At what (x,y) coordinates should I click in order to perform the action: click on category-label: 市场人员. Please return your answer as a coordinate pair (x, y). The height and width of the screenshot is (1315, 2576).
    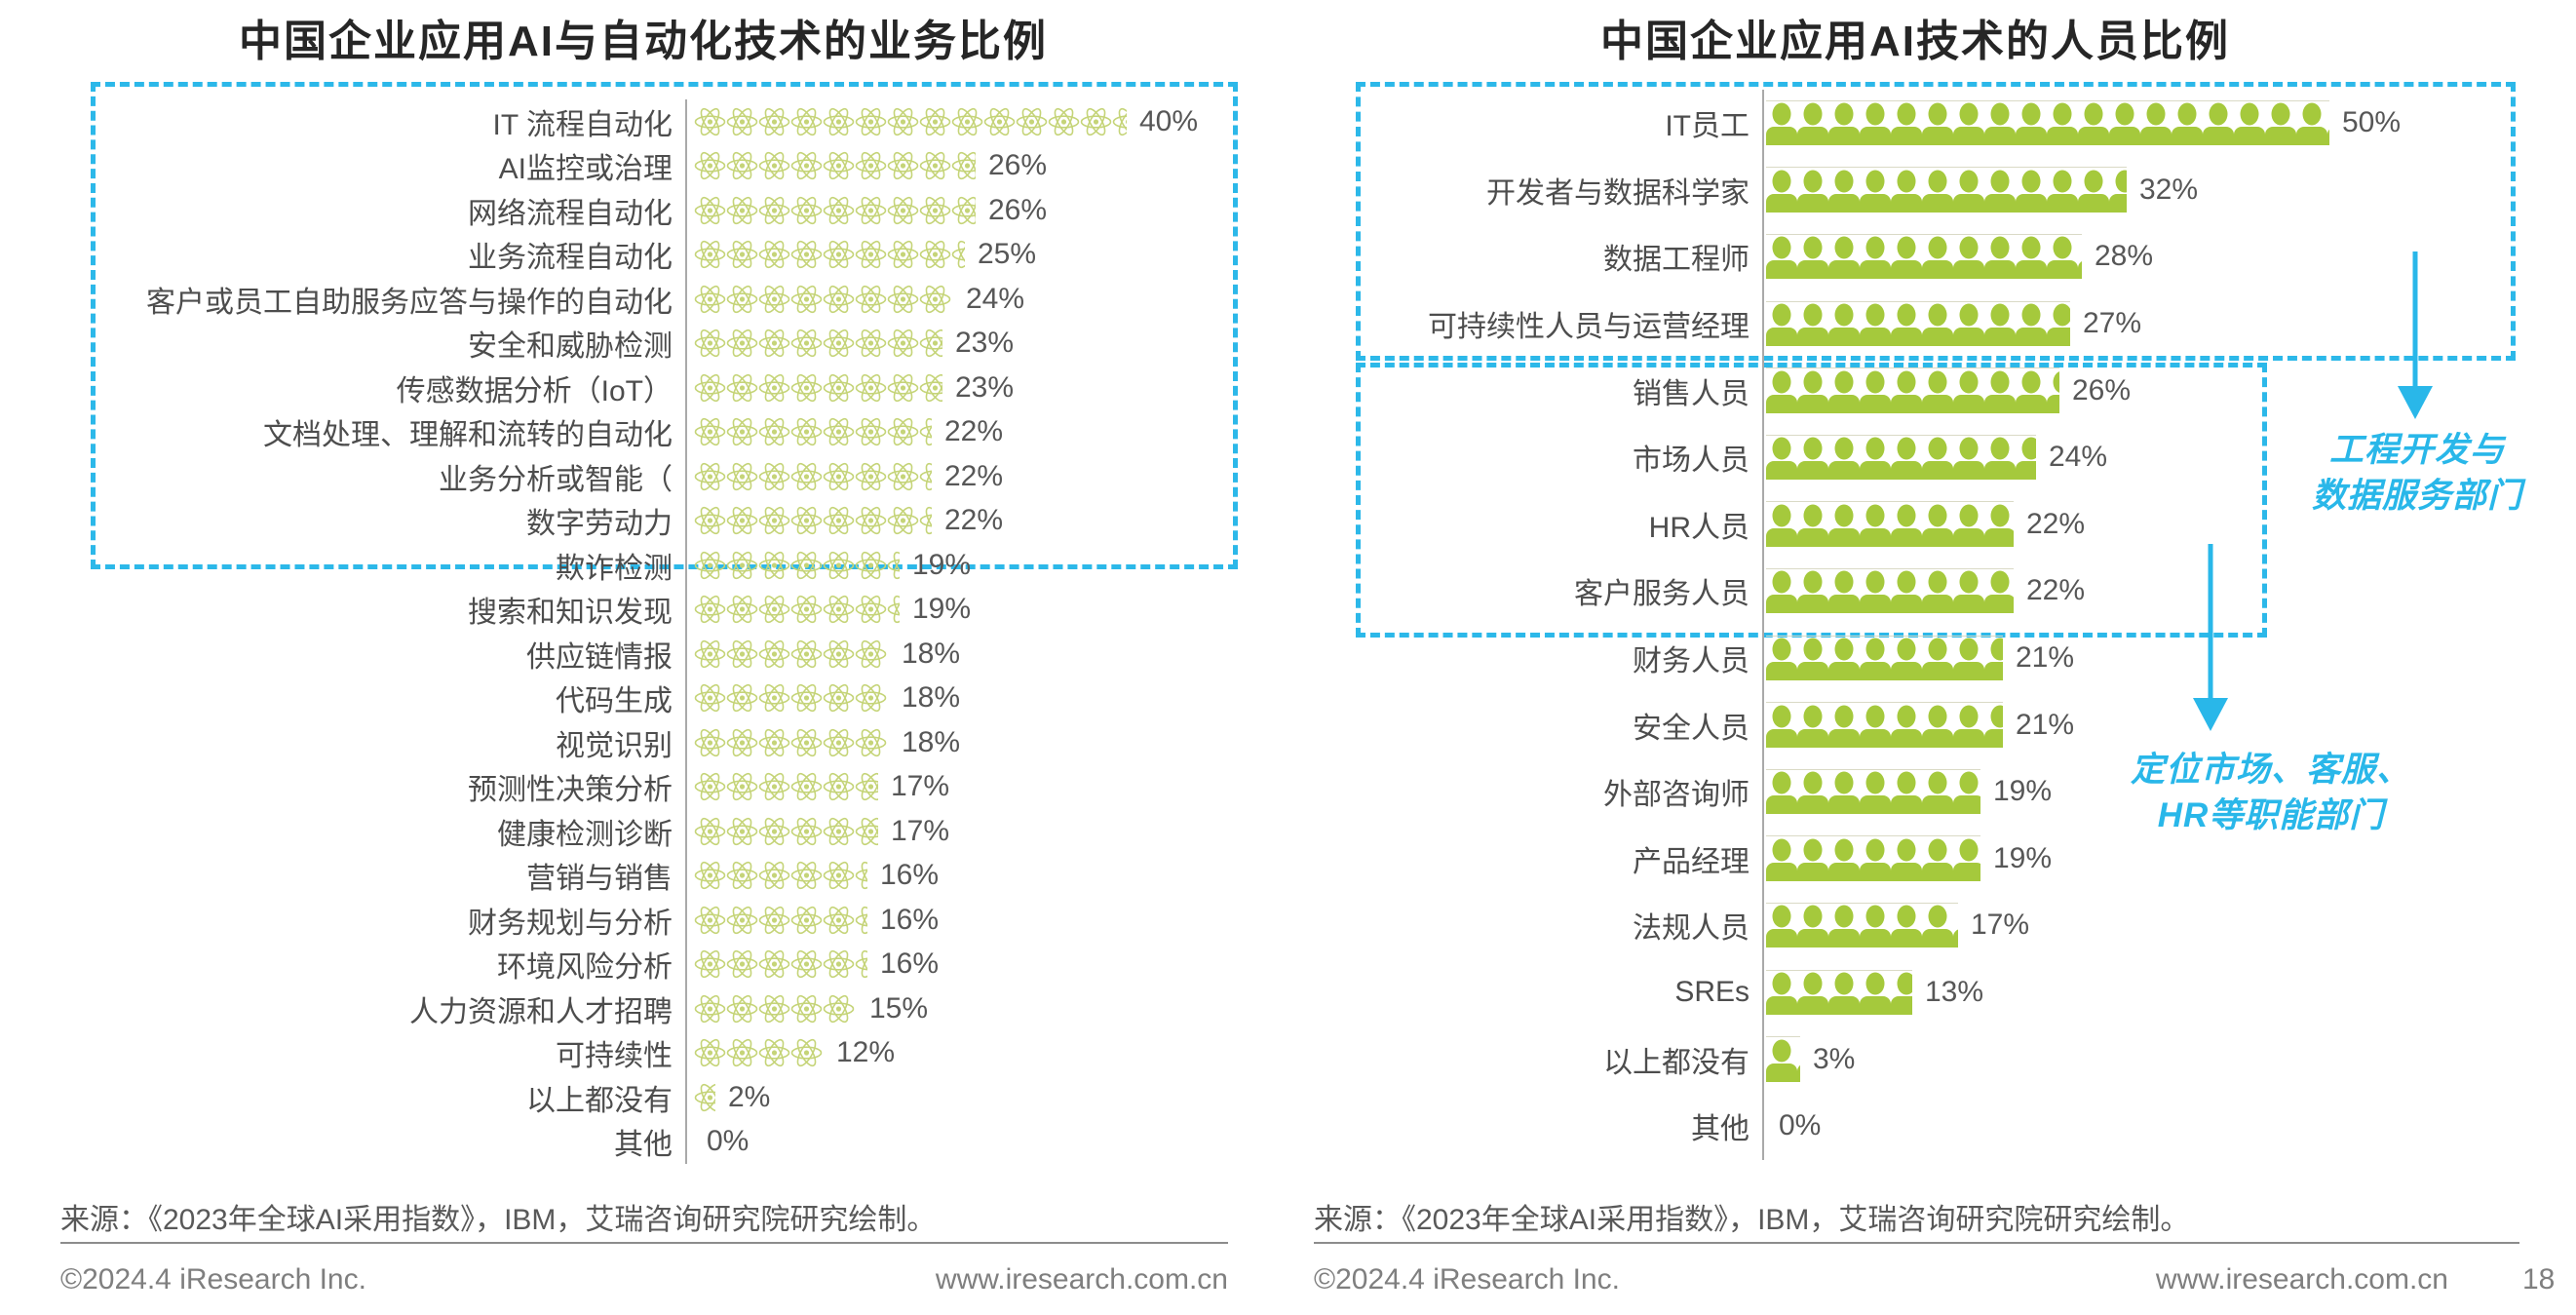
    Looking at the image, I should click on (1691, 461).